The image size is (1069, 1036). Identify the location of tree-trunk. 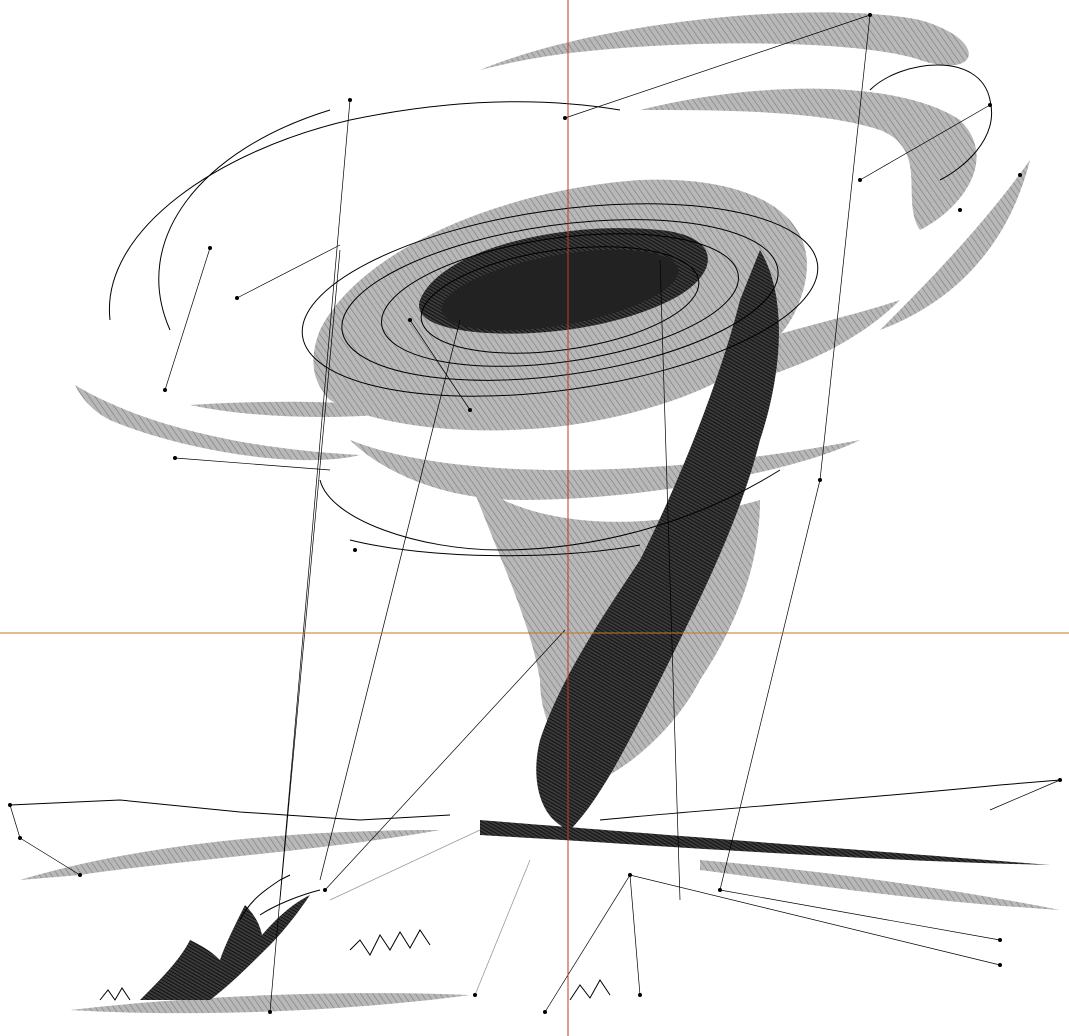
(225, 947).